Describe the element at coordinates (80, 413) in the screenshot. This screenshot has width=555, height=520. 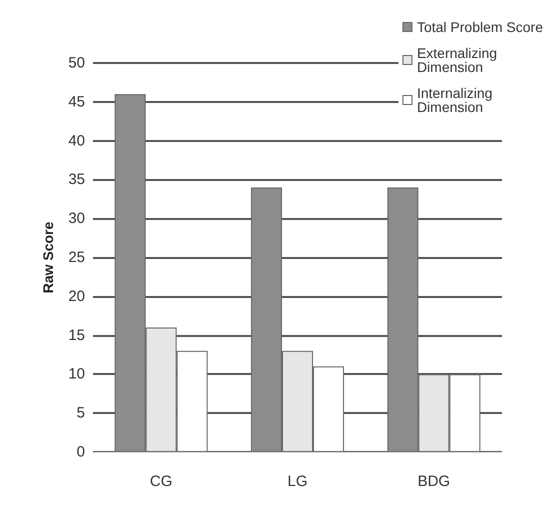
I see `y-tick-label: 5` at that location.